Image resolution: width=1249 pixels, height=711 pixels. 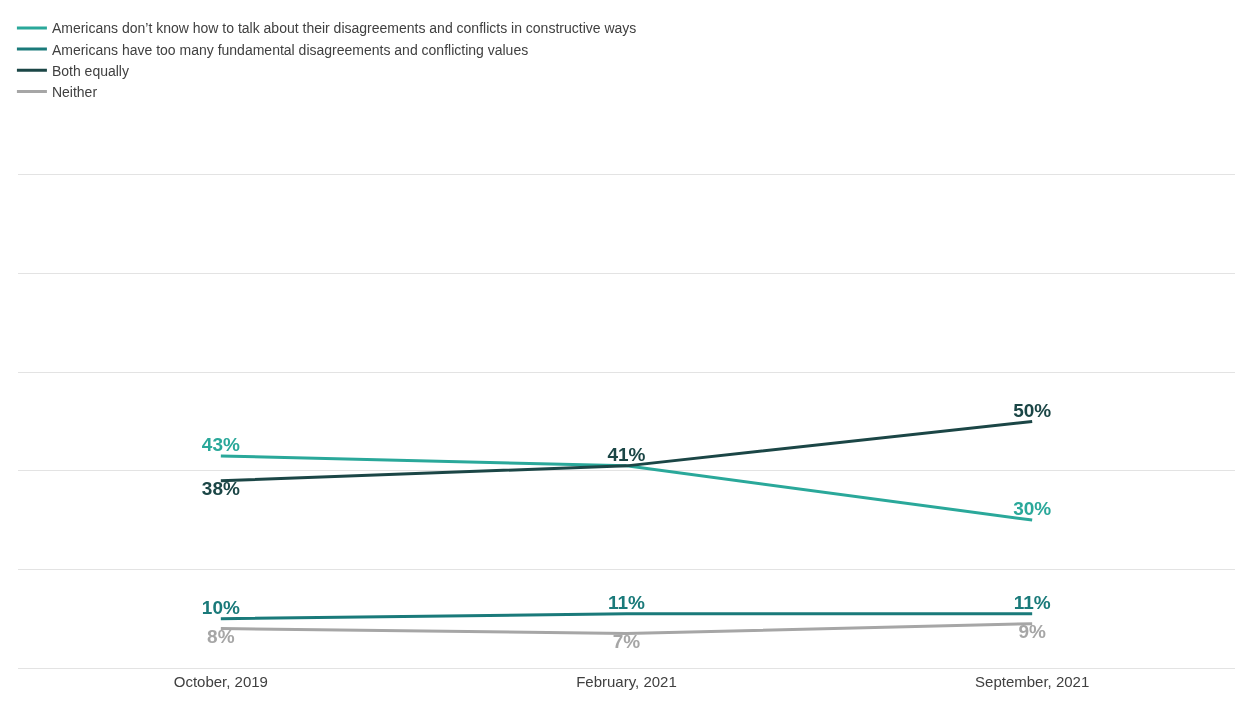 I want to click on data-label: 50%, so click(x=1032, y=410).